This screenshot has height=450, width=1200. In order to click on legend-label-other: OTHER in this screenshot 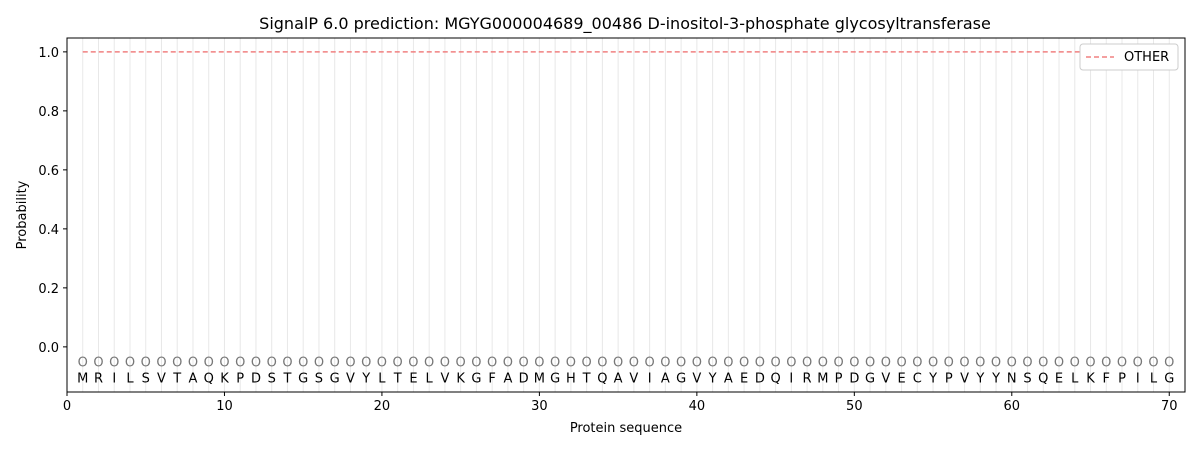, I will do `click(1146, 57)`.